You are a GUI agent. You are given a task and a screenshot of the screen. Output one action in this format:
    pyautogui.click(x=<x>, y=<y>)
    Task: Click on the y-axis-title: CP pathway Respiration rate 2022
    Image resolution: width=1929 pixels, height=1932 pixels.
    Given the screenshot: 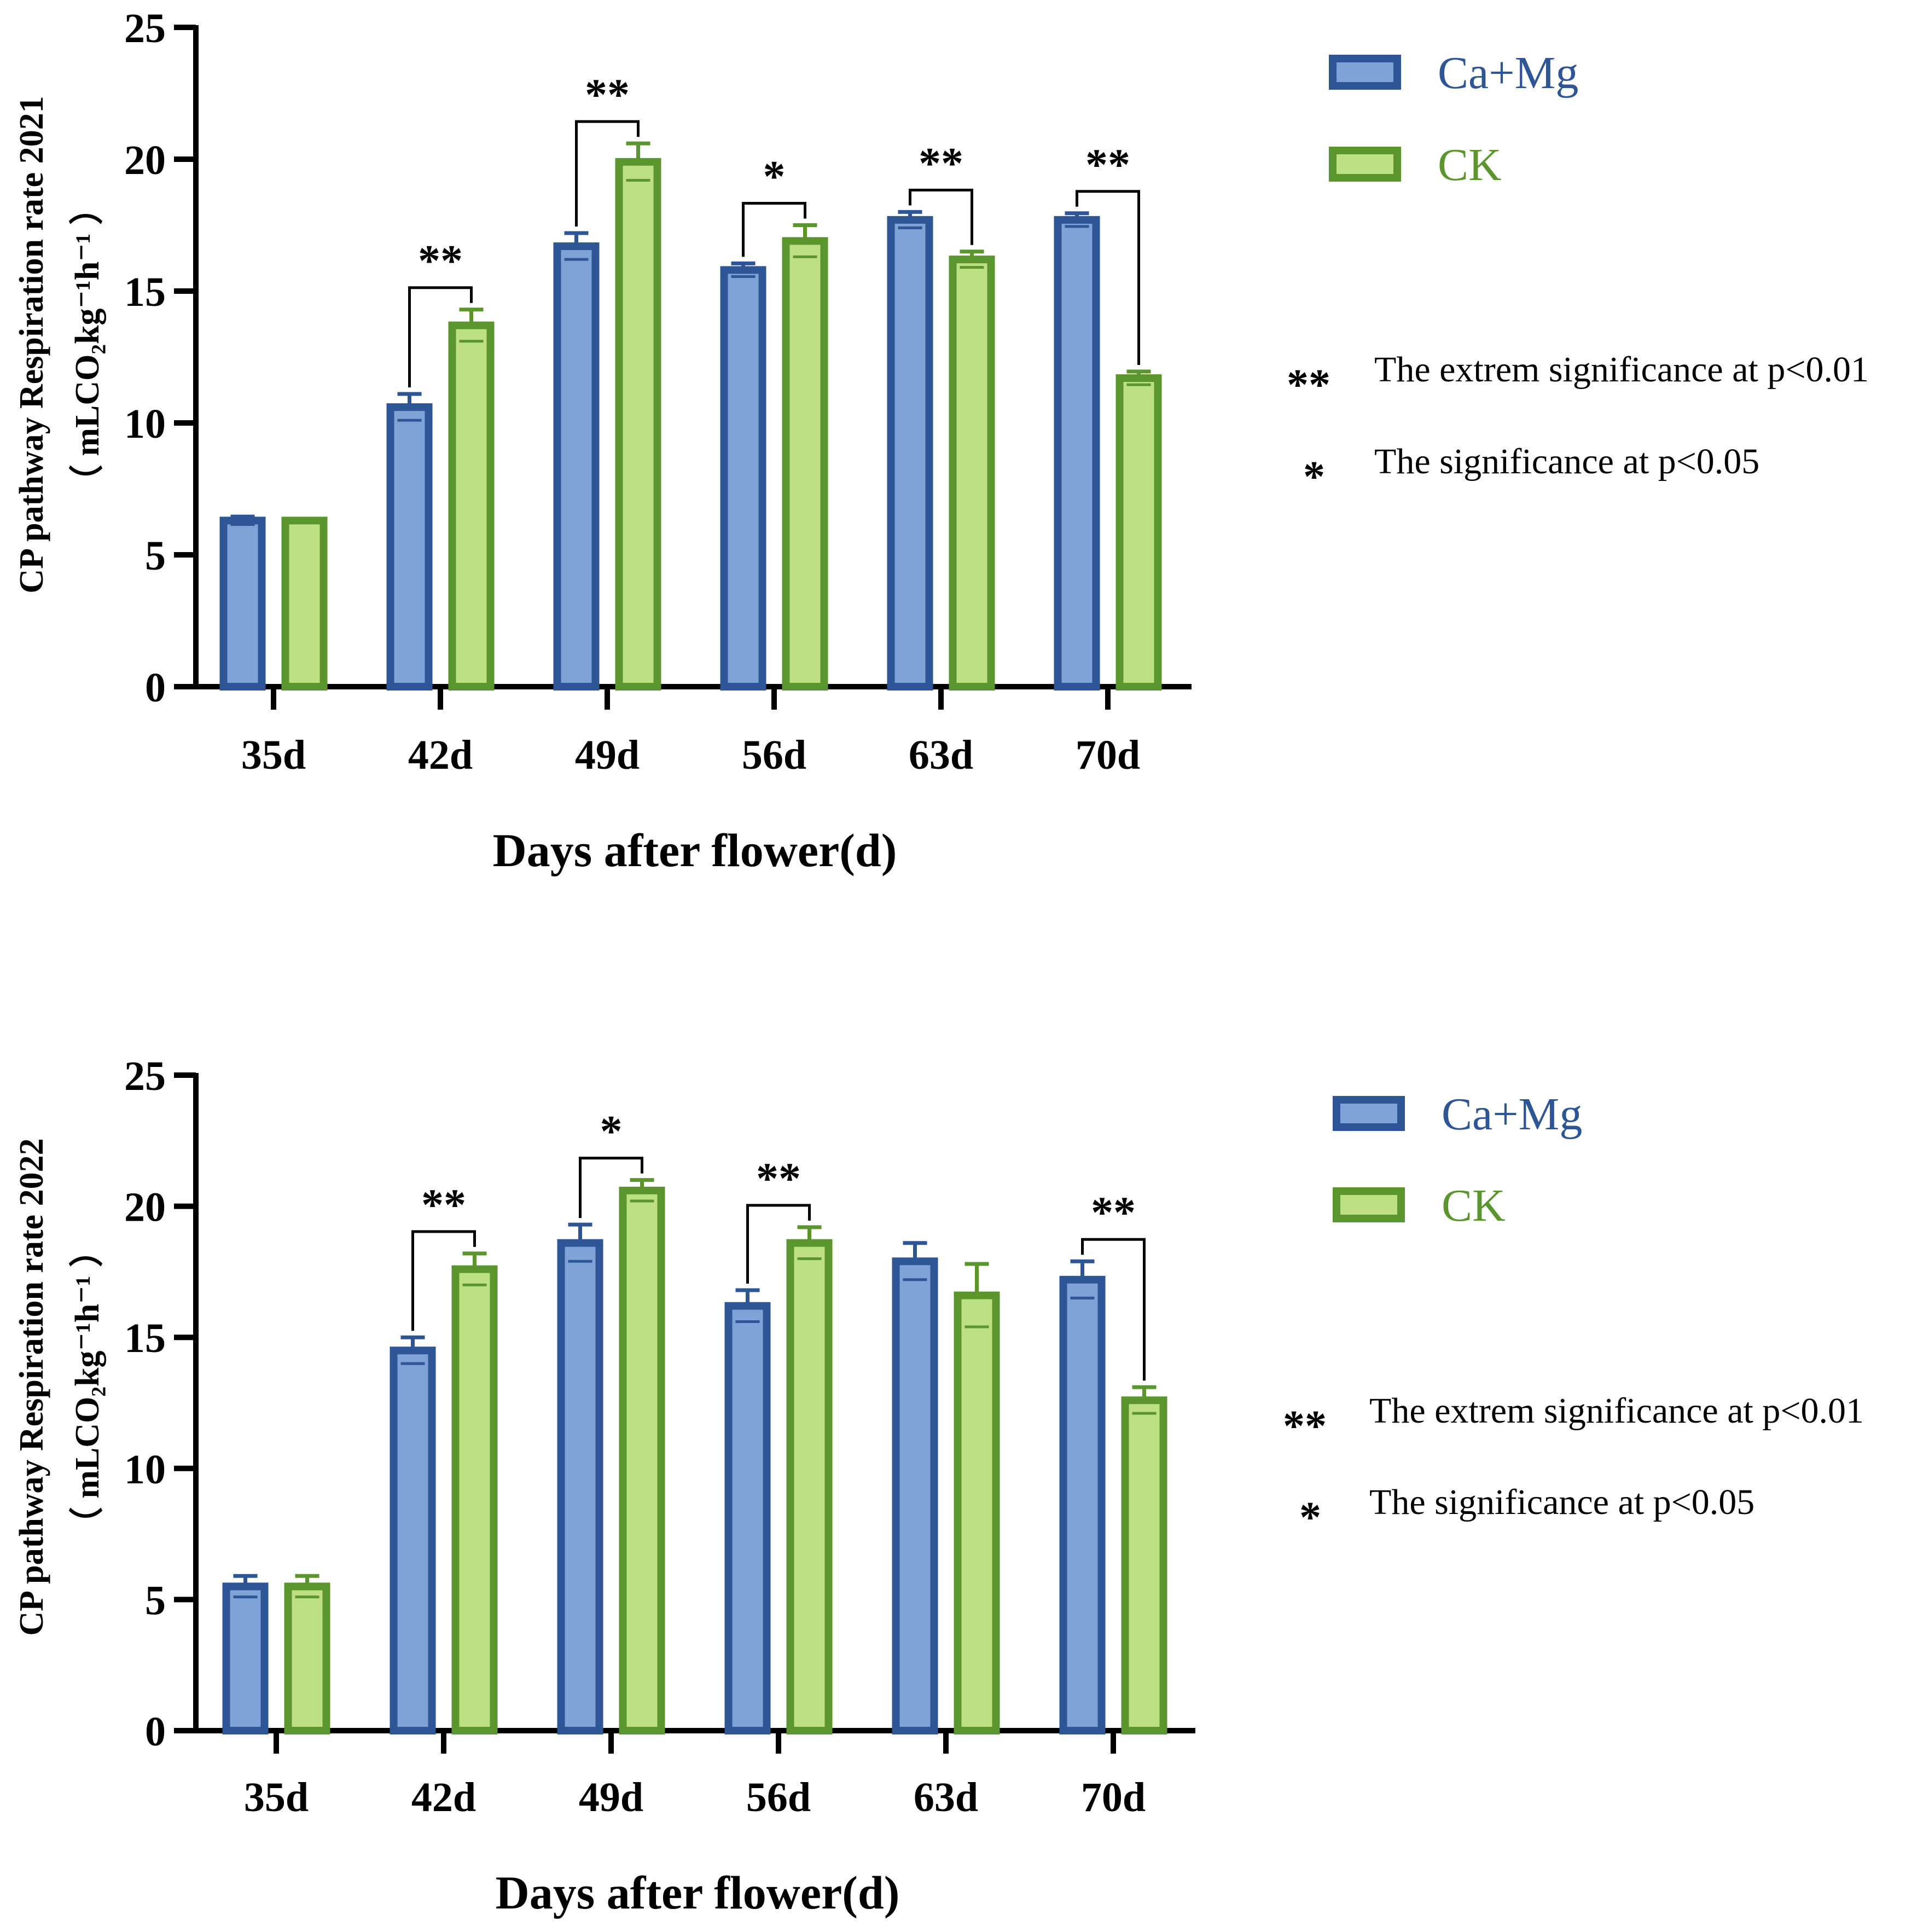 What is the action you would take?
    pyautogui.click(x=31, y=1386)
    